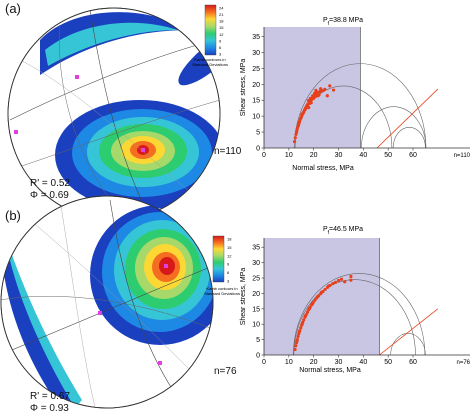  I want to click on y-axis-label: Shear stress, MPa, so click(243, 297).